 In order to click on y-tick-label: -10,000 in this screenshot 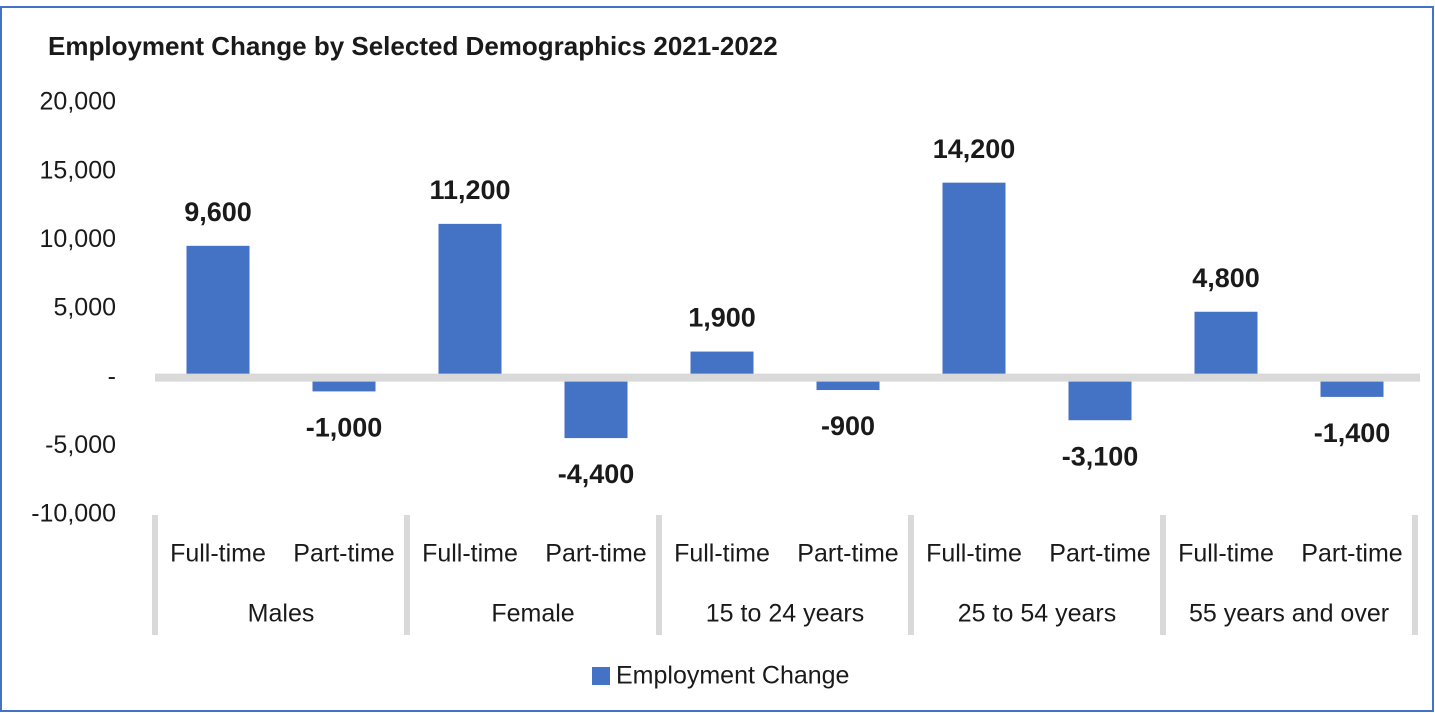, I will do `click(73, 514)`.